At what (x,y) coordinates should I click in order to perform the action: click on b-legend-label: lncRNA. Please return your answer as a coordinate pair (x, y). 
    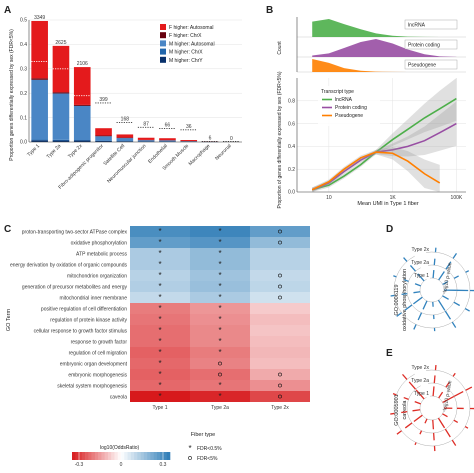
    Looking at the image, I should click on (344, 100).